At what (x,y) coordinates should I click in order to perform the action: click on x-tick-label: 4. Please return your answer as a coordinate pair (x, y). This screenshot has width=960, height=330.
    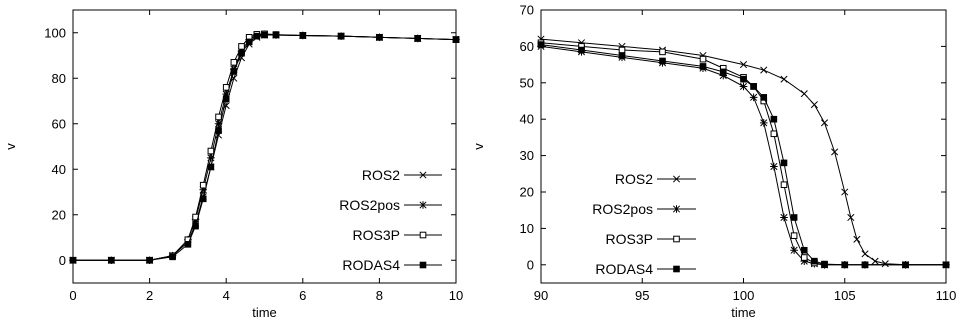
    Looking at the image, I should click on (226, 295).